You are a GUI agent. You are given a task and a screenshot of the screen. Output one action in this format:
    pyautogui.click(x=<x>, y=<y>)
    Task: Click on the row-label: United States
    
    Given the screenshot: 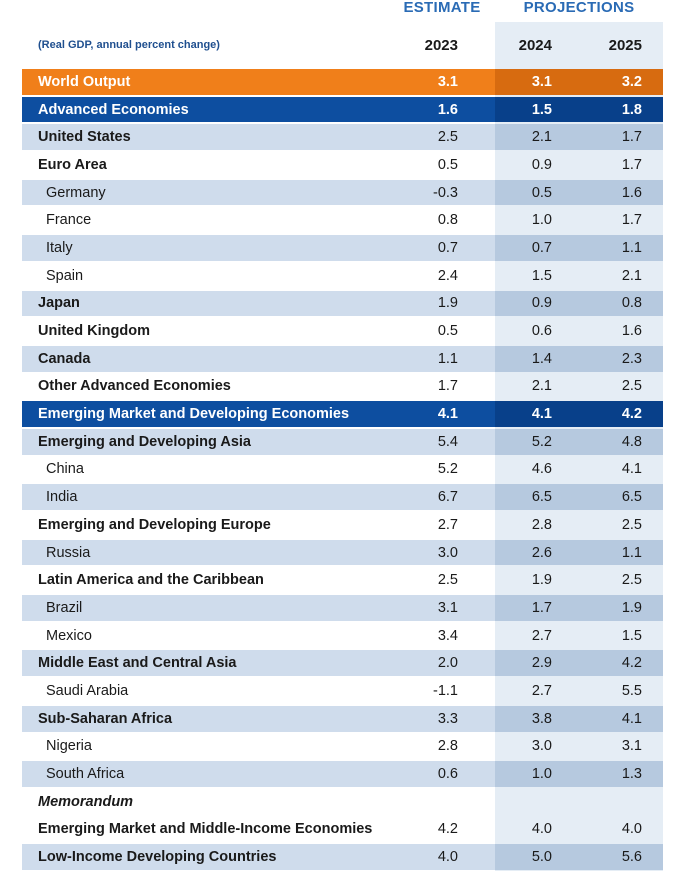 What is the action you would take?
    pyautogui.click(x=84, y=137)
    